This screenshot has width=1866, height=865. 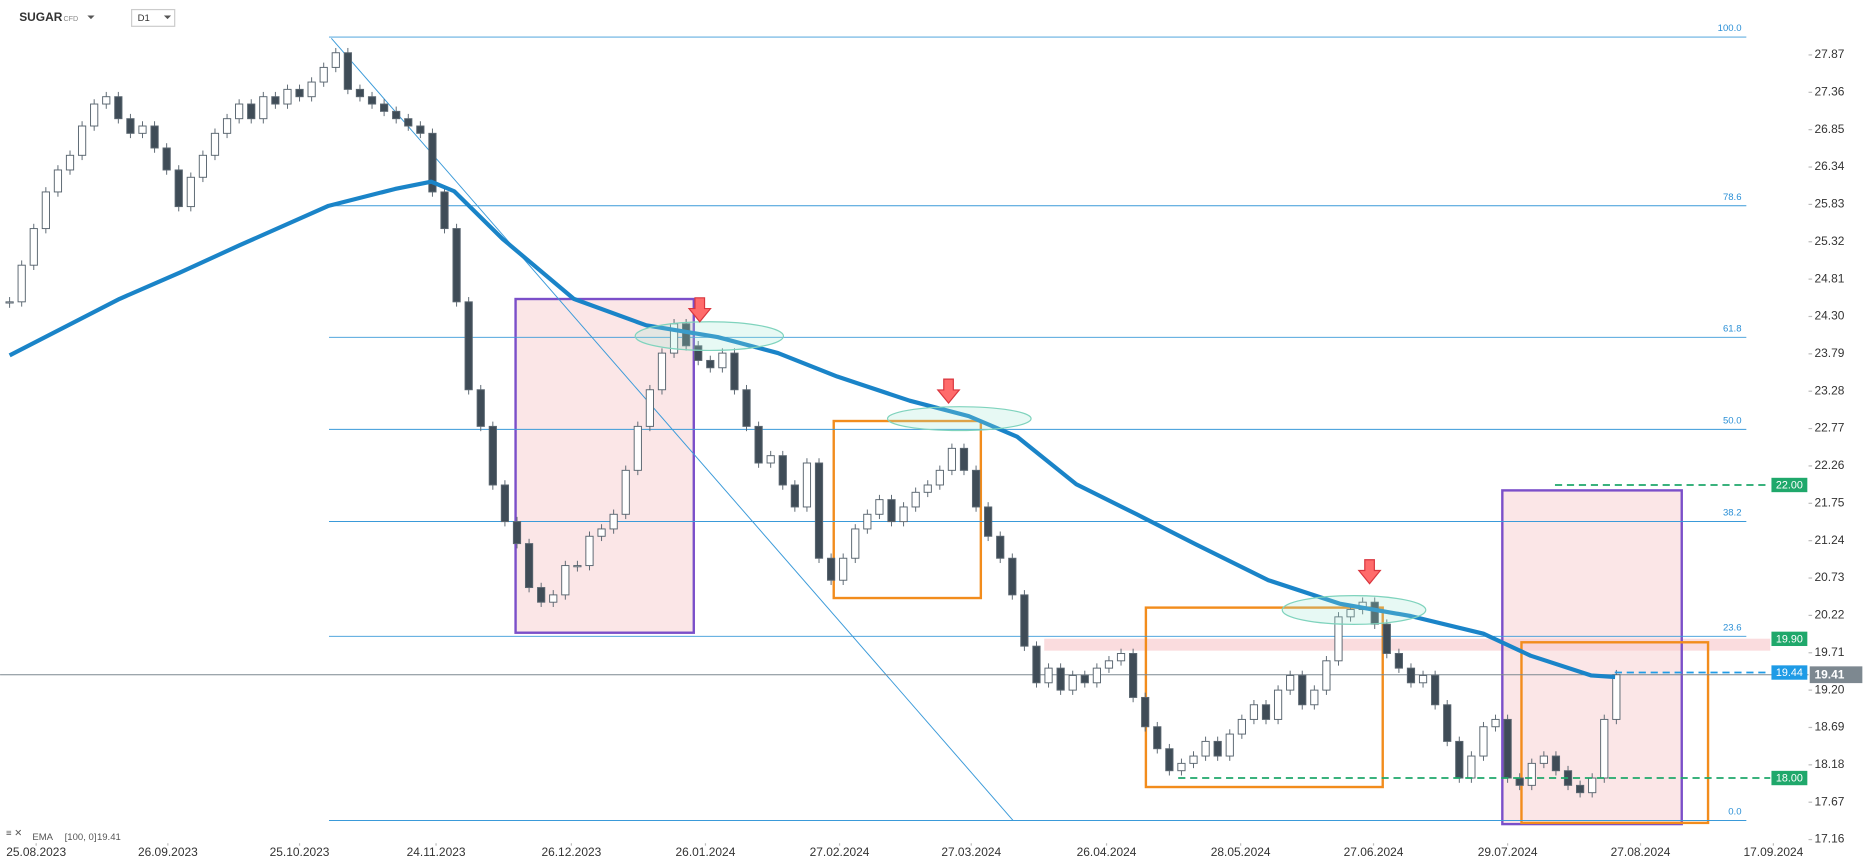 What do you see at coordinates (144, 18) in the screenshot?
I see `timeframe: D1` at bounding box center [144, 18].